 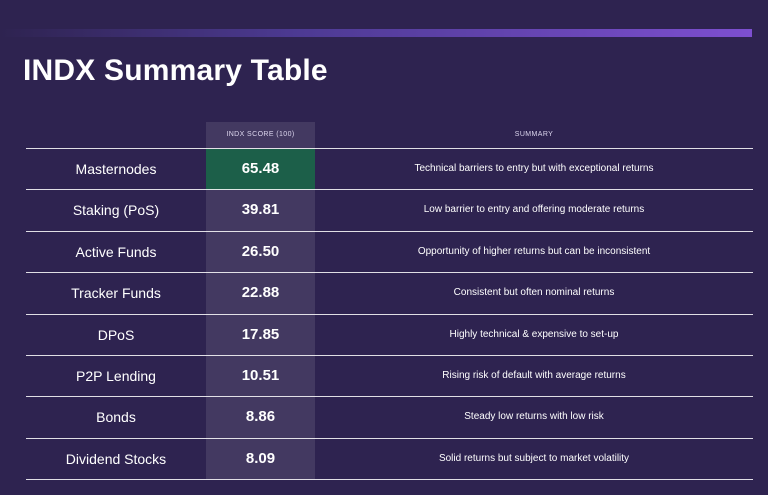 What do you see at coordinates (116, 169) in the screenshot?
I see `row-name: Masternodes` at bounding box center [116, 169].